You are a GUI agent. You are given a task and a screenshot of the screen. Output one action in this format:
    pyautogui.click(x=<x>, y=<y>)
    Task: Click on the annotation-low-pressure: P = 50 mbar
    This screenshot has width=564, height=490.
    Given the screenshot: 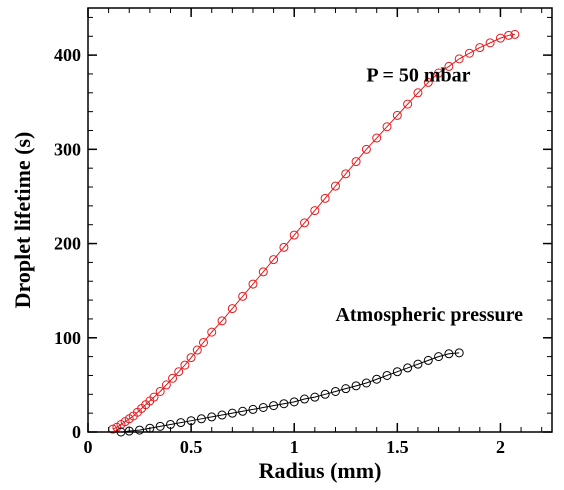 What is the action you would take?
    pyautogui.click(x=418, y=75)
    